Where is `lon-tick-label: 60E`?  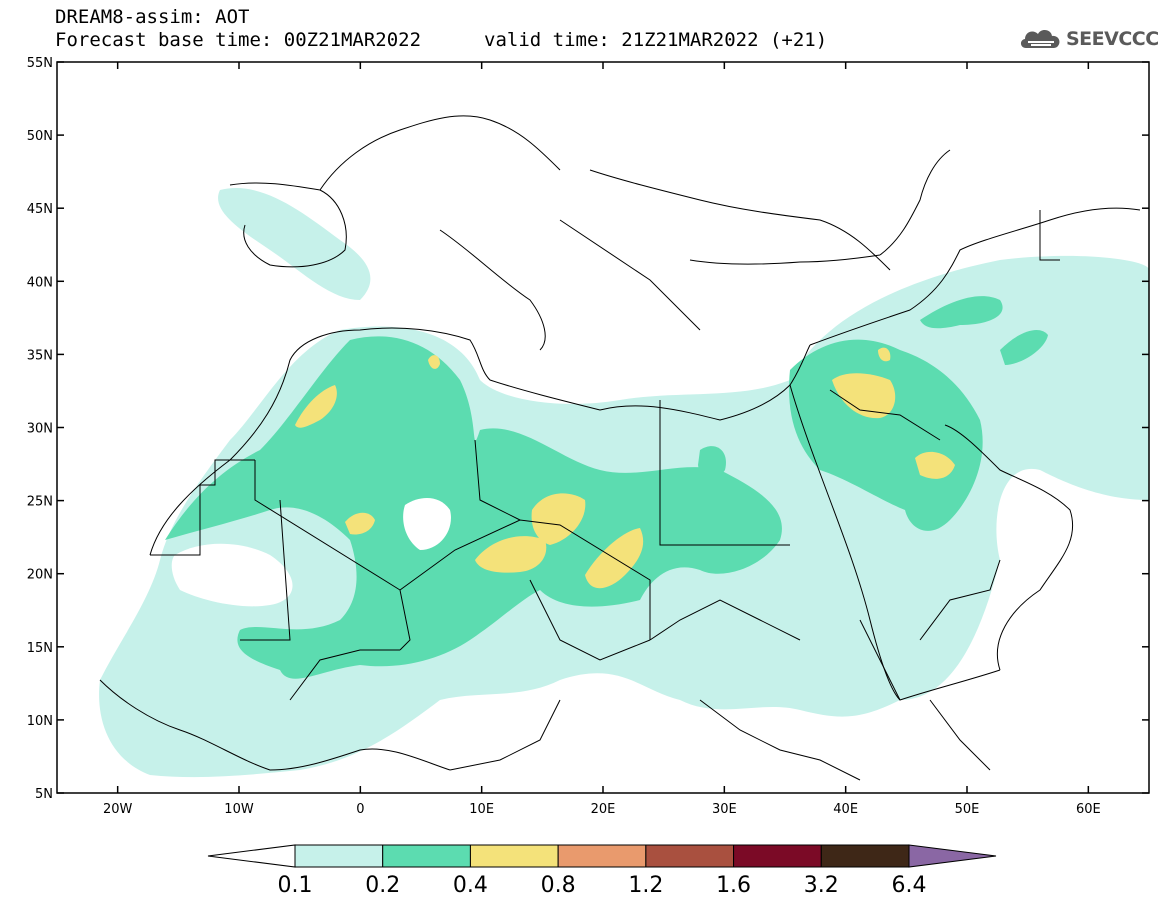 lon-tick-label: 60E is located at coordinates (1088, 809).